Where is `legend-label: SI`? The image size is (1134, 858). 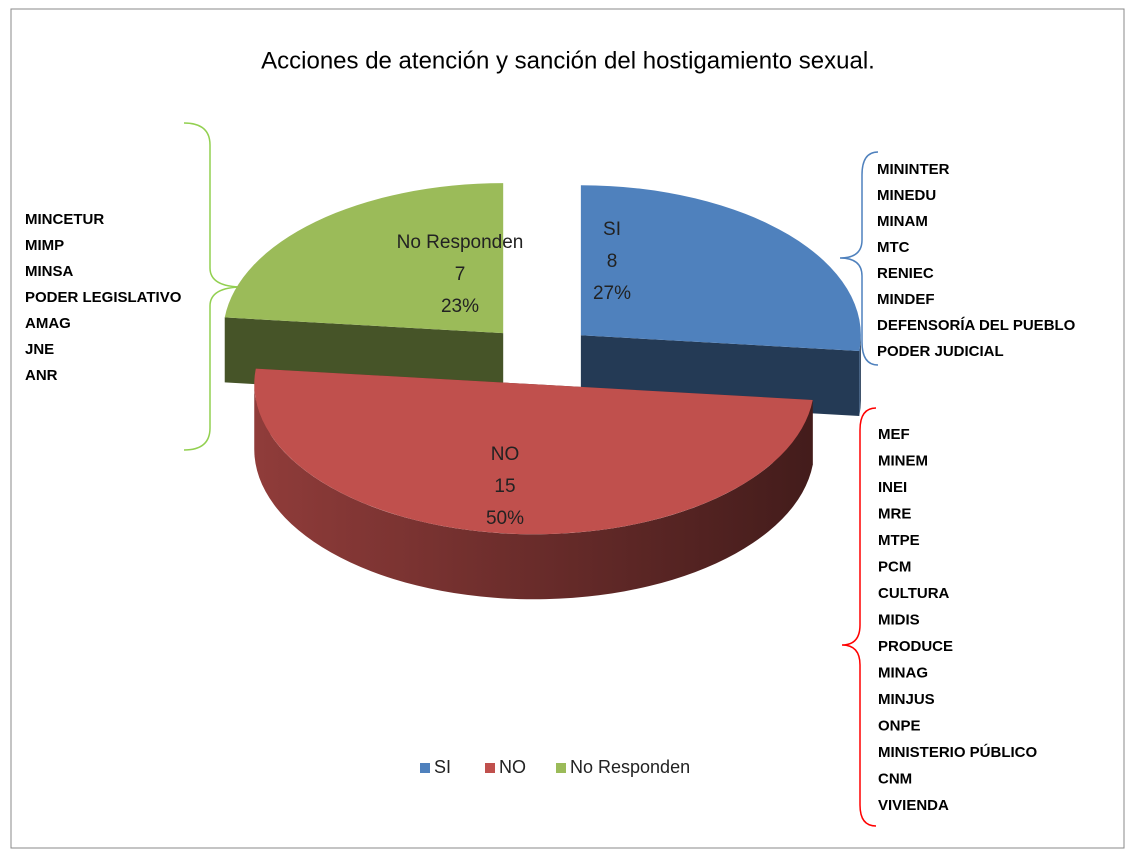 legend-label: SI is located at coordinates (442, 767).